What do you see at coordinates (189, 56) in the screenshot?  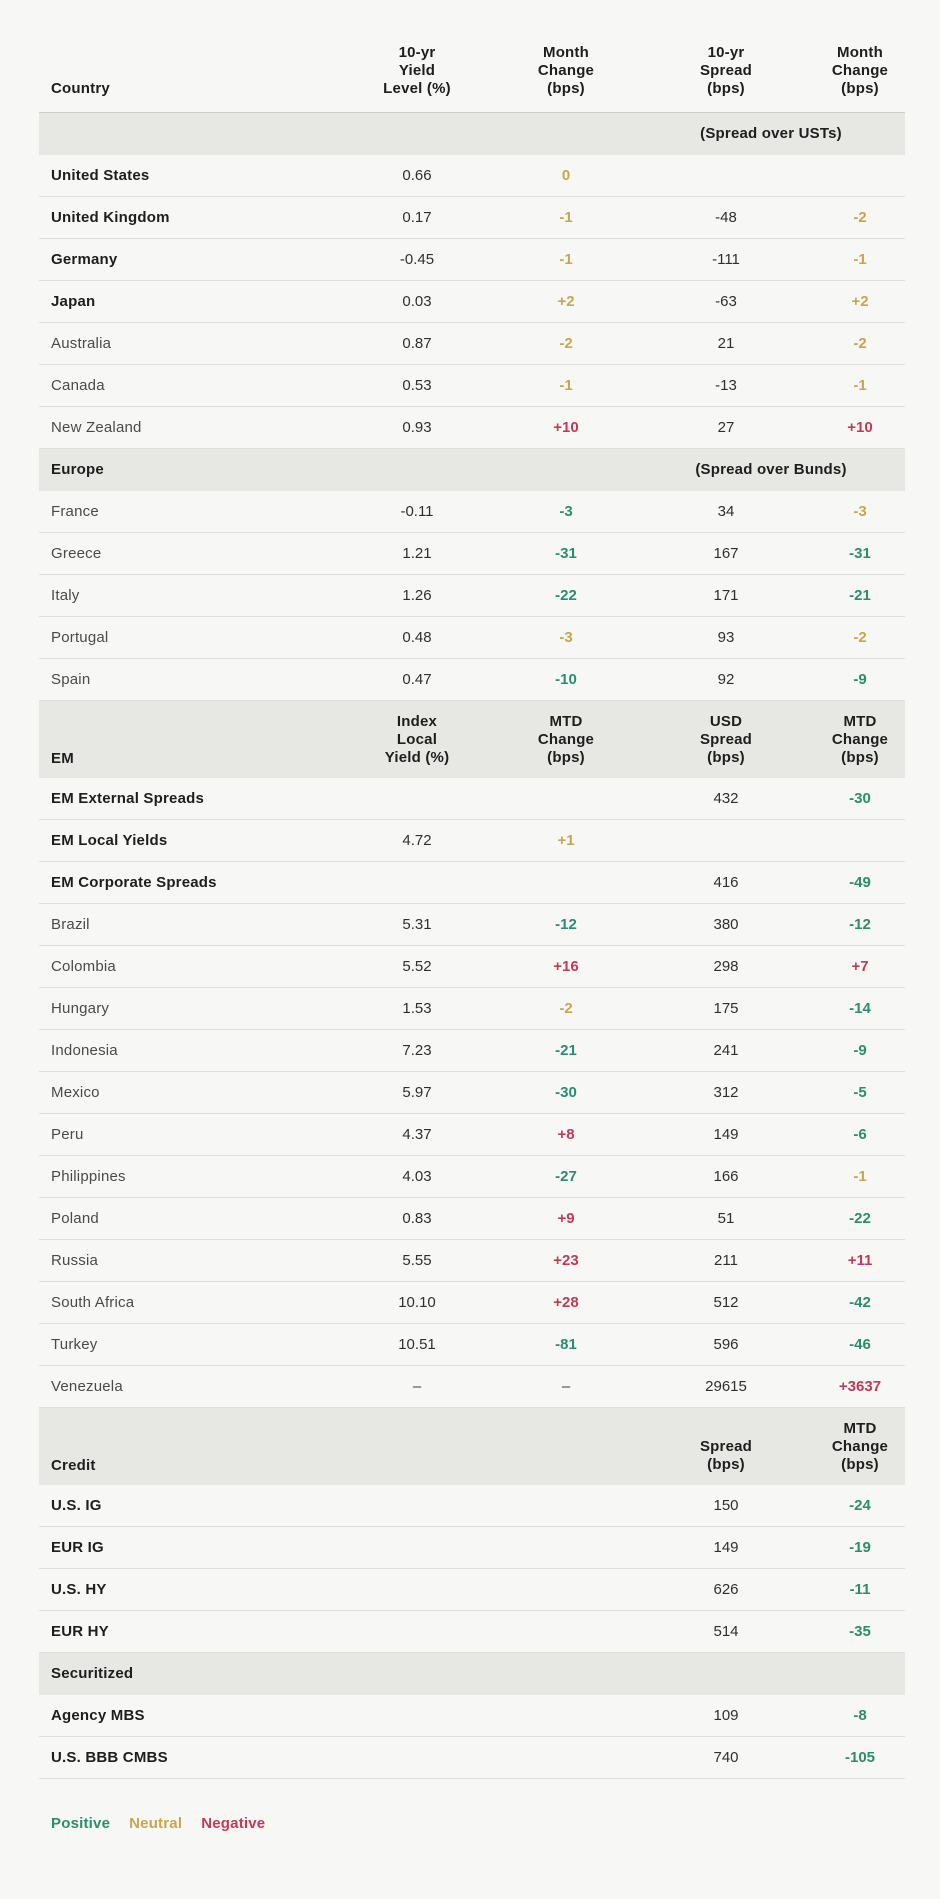 I see `country-column-header: Country` at bounding box center [189, 56].